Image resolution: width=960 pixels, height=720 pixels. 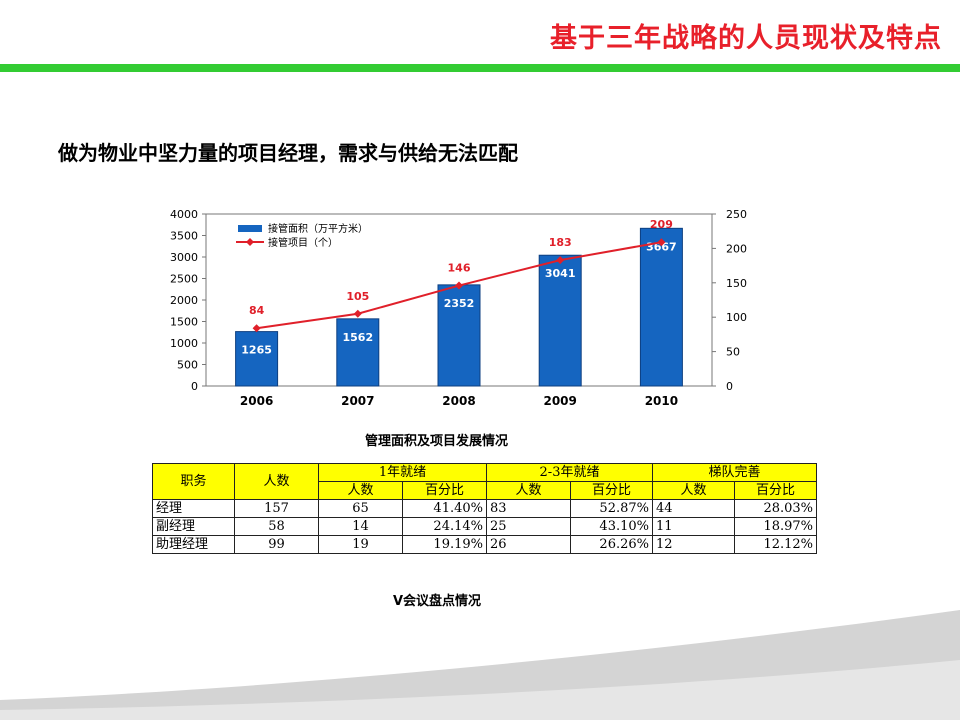 I want to click on cell-percent: 12.12%, so click(x=775, y=544).